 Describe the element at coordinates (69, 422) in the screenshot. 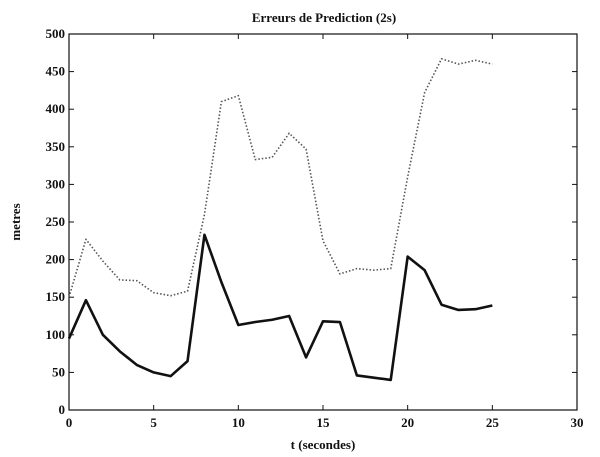

I see `x-tick-label: 0` at that location.